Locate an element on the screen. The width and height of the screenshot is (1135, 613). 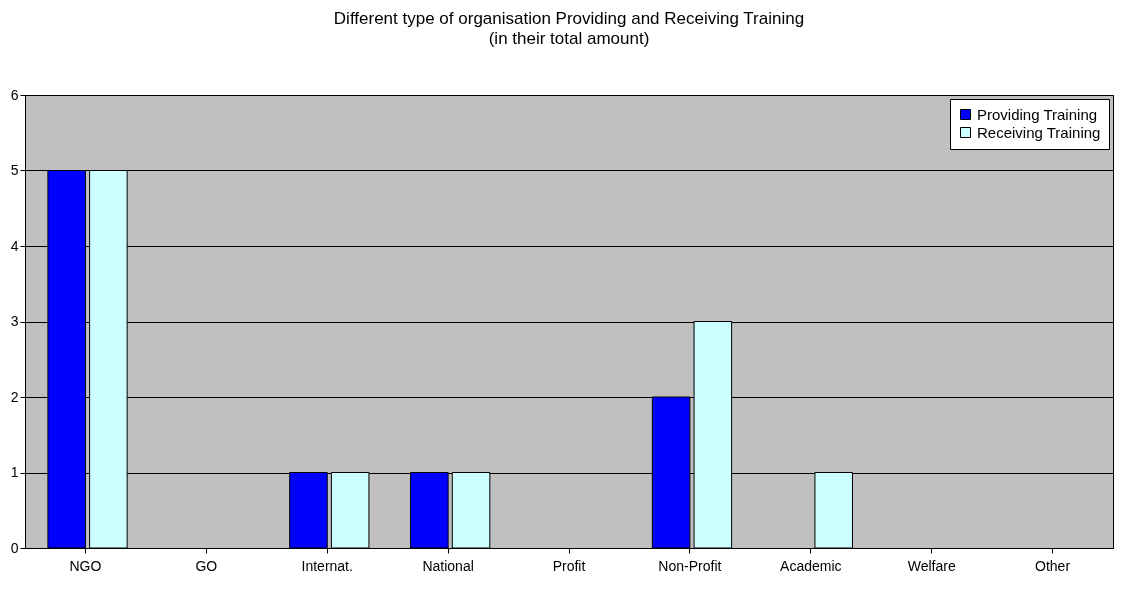
chart-title: Different type of organisation Providing and Receiving Training is located at coordinates (569, 18).